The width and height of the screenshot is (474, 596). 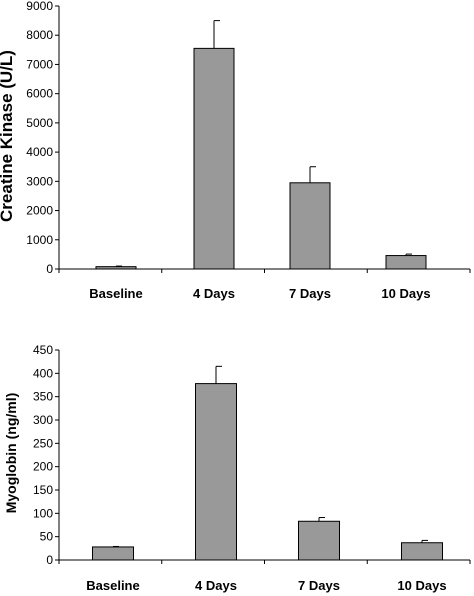 What do you see at coordinates (43, 443) in the screenshot?
I see `y-tick-label: 250` at bounding box center [43, 443].